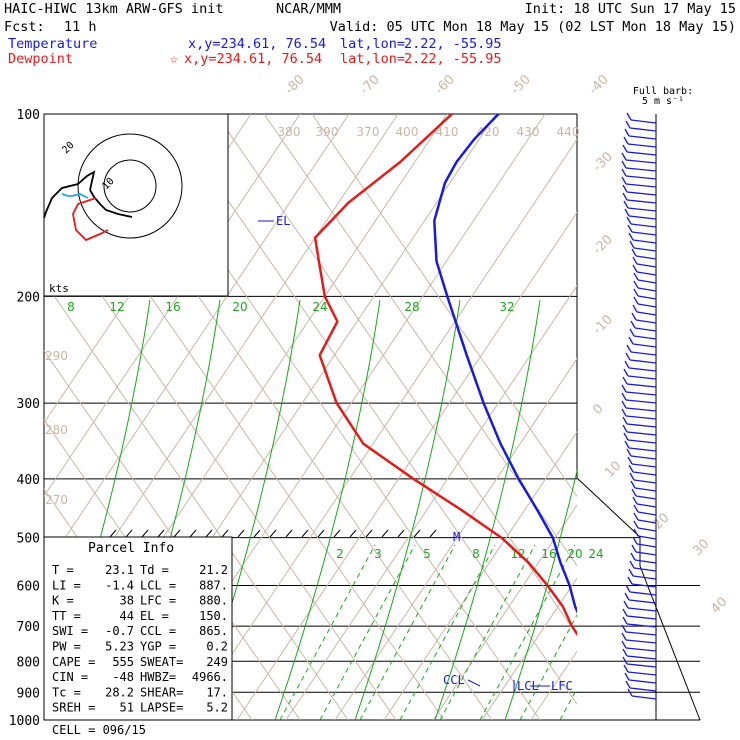 This screenshot has height=740, width=740. I want to click on mixing-ratio-label: 2, so click(340, 554).